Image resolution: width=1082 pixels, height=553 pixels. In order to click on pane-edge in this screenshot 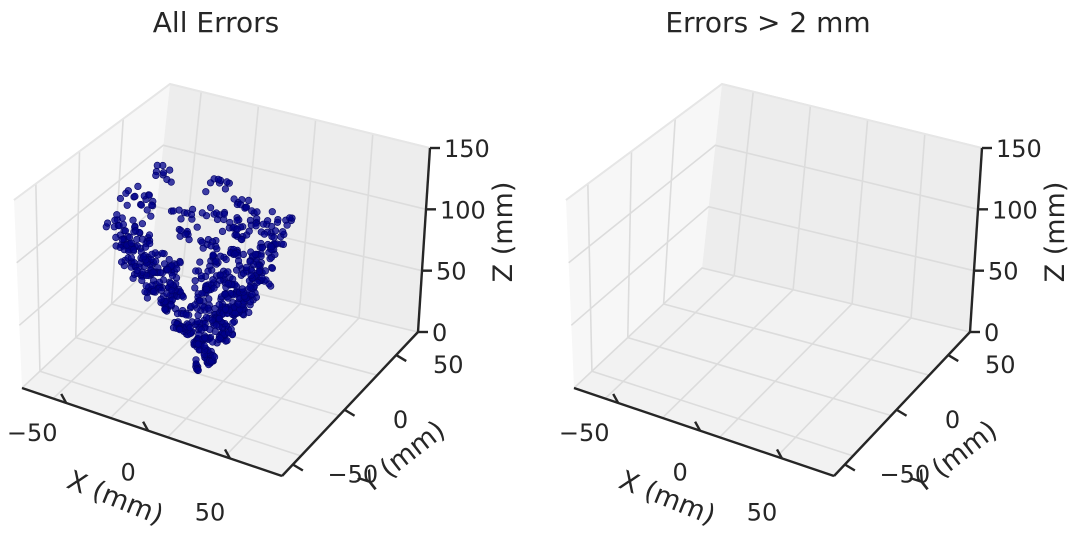, I will do `click(222, 141)`.